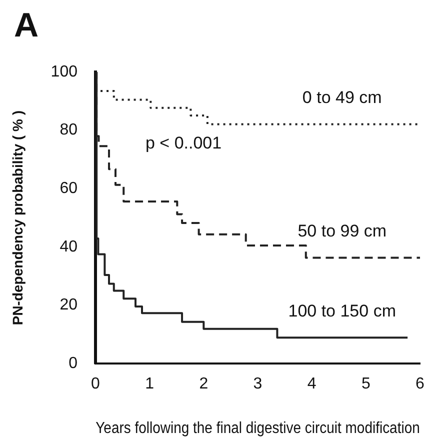 The width and height of the screenshot is (434, 448). Describe the element at coordinates (69, 247) in the screenshot. I see `y-tick-label: 40` at that location.